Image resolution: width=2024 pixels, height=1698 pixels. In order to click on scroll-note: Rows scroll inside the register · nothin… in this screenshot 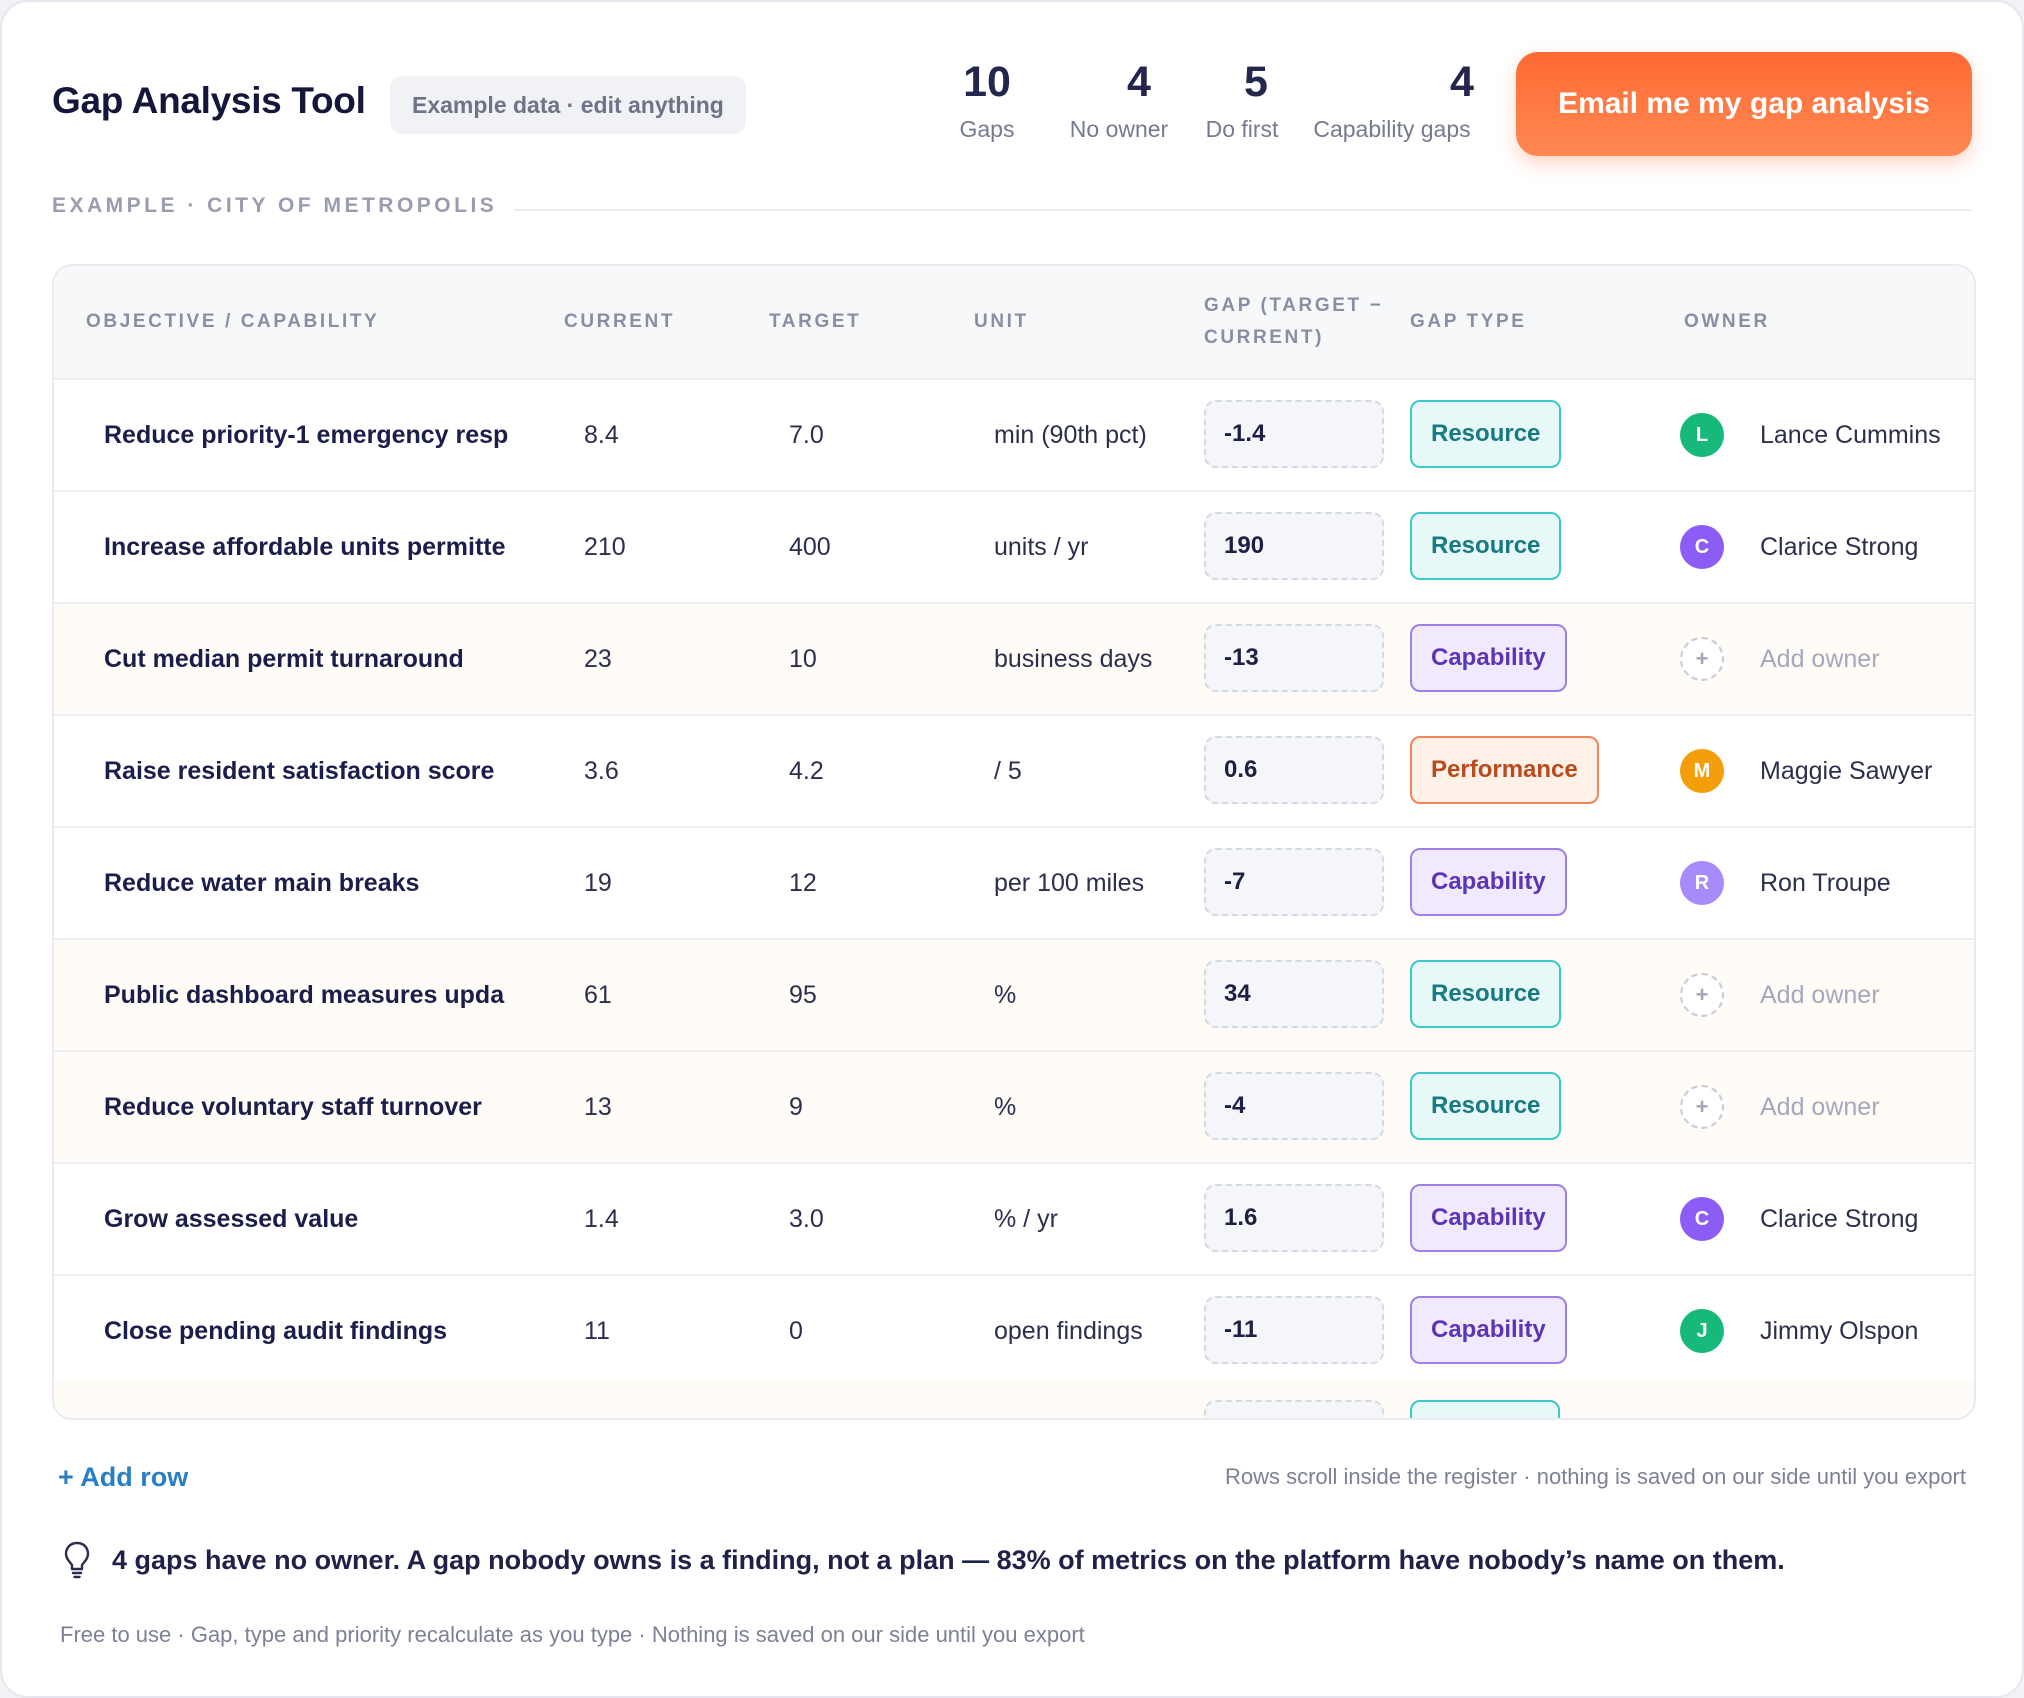, I will do `click(1595, 1476)`.